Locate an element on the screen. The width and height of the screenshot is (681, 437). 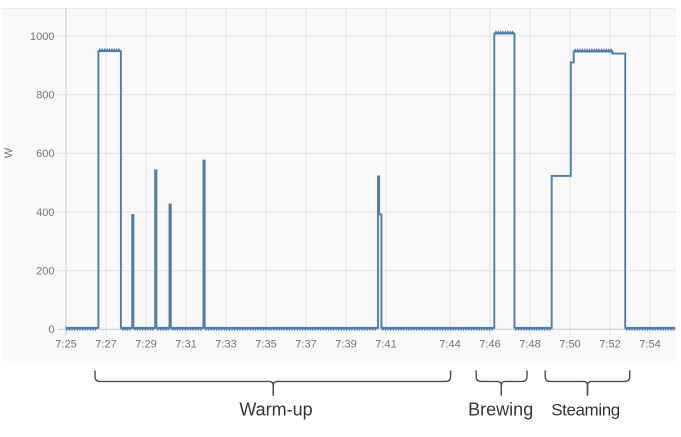
svg-text: 7:52 is located at coordinates (609, 345).